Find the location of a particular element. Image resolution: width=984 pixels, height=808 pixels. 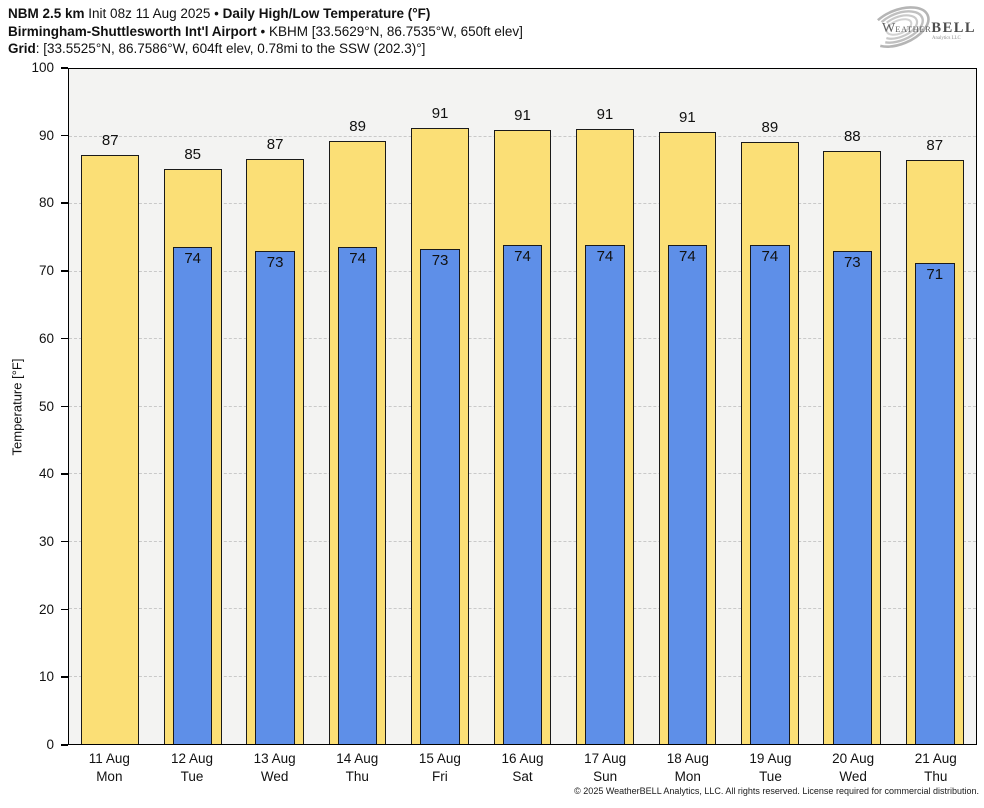

low-bar: 73 is located at coordinates (275, 497).